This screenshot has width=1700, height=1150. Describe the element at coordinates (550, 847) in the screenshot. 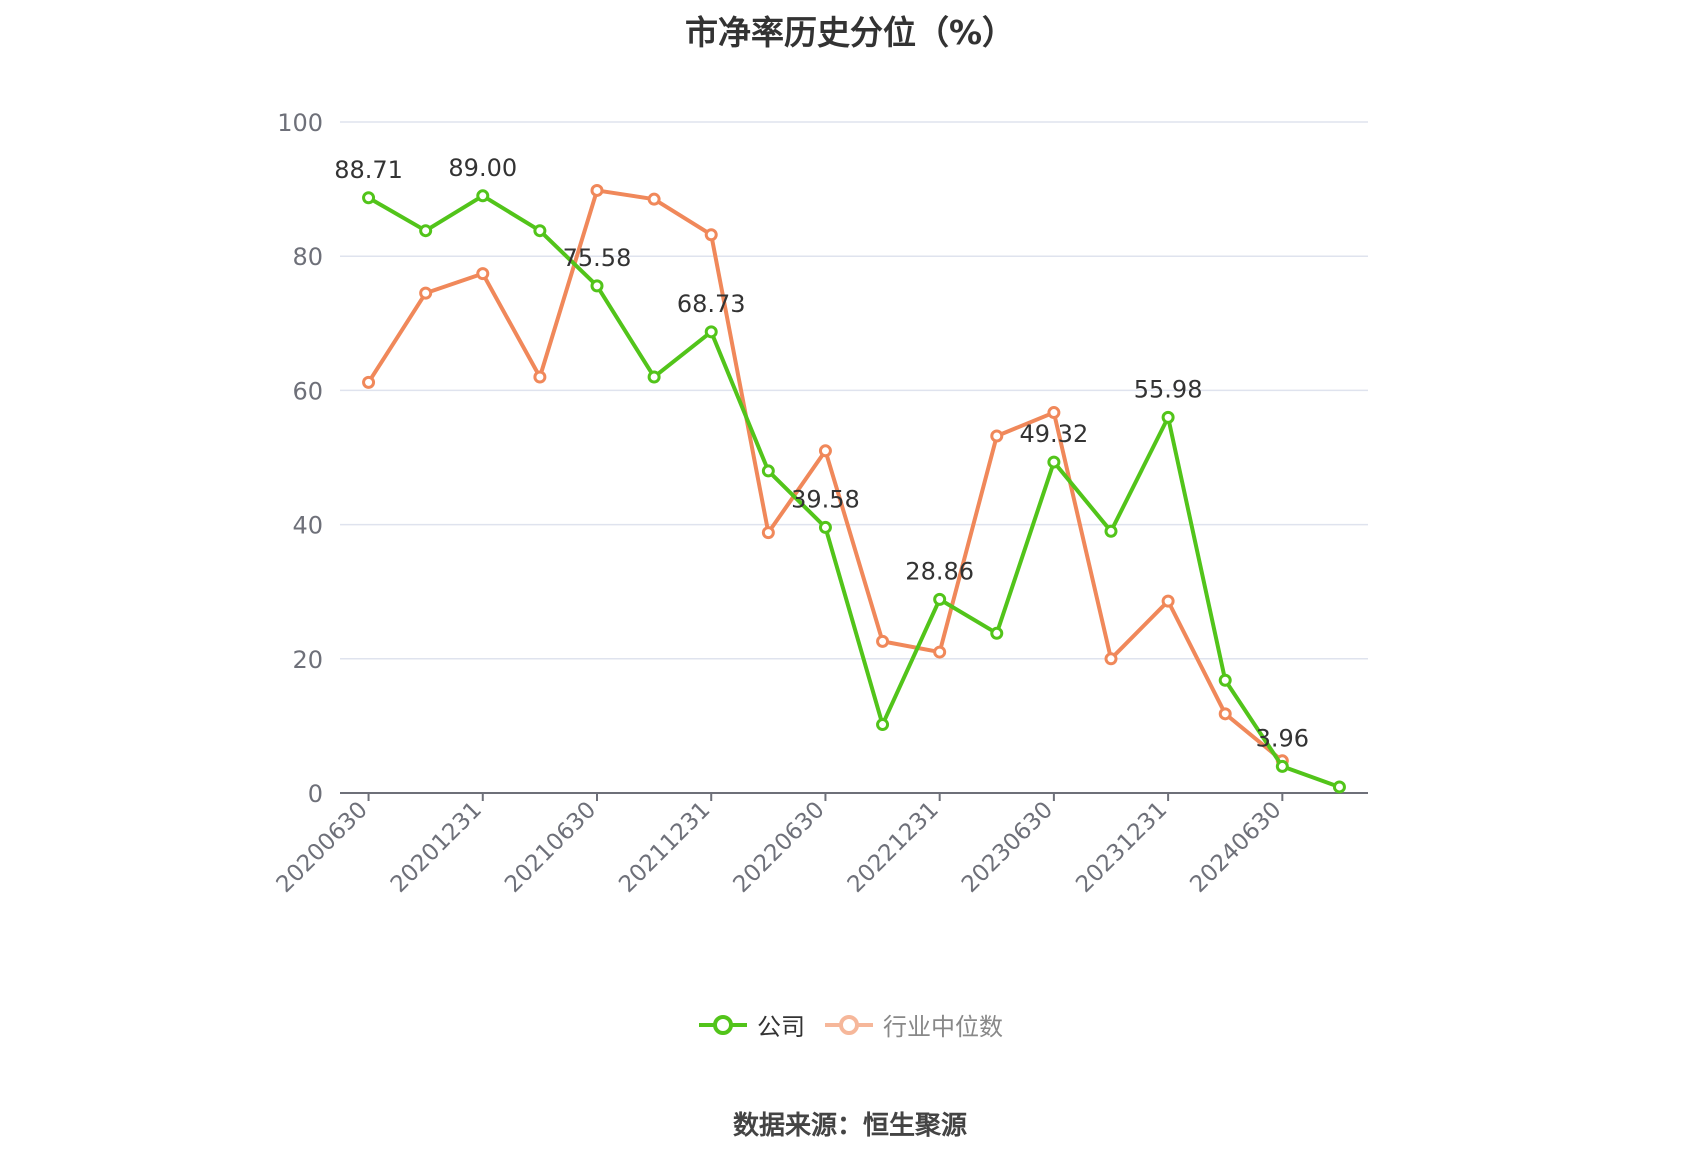

I see `x-tick-label: 20210630` at that location.